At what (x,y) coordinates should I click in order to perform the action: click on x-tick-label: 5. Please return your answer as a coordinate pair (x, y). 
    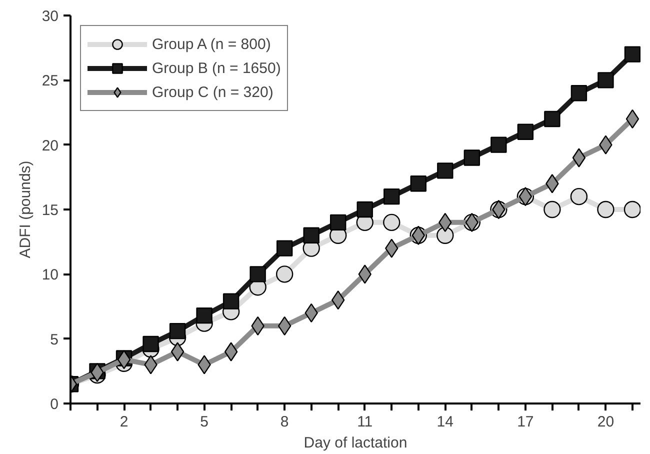
    Looking at the image, I should click on (204, 422).